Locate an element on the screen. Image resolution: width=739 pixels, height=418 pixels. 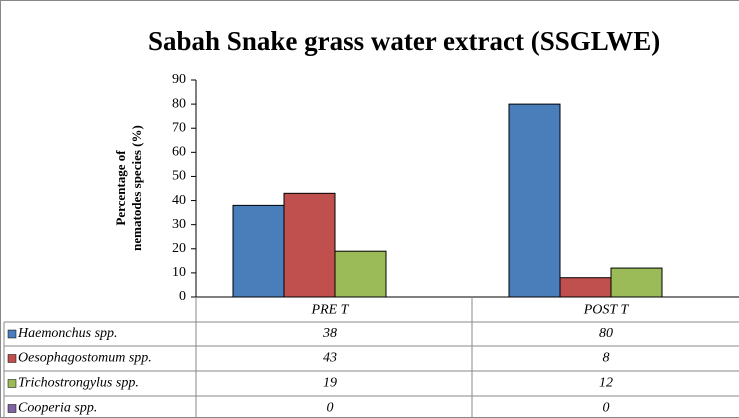
x-tick-label: POST T is located at coordinates (606, 310).